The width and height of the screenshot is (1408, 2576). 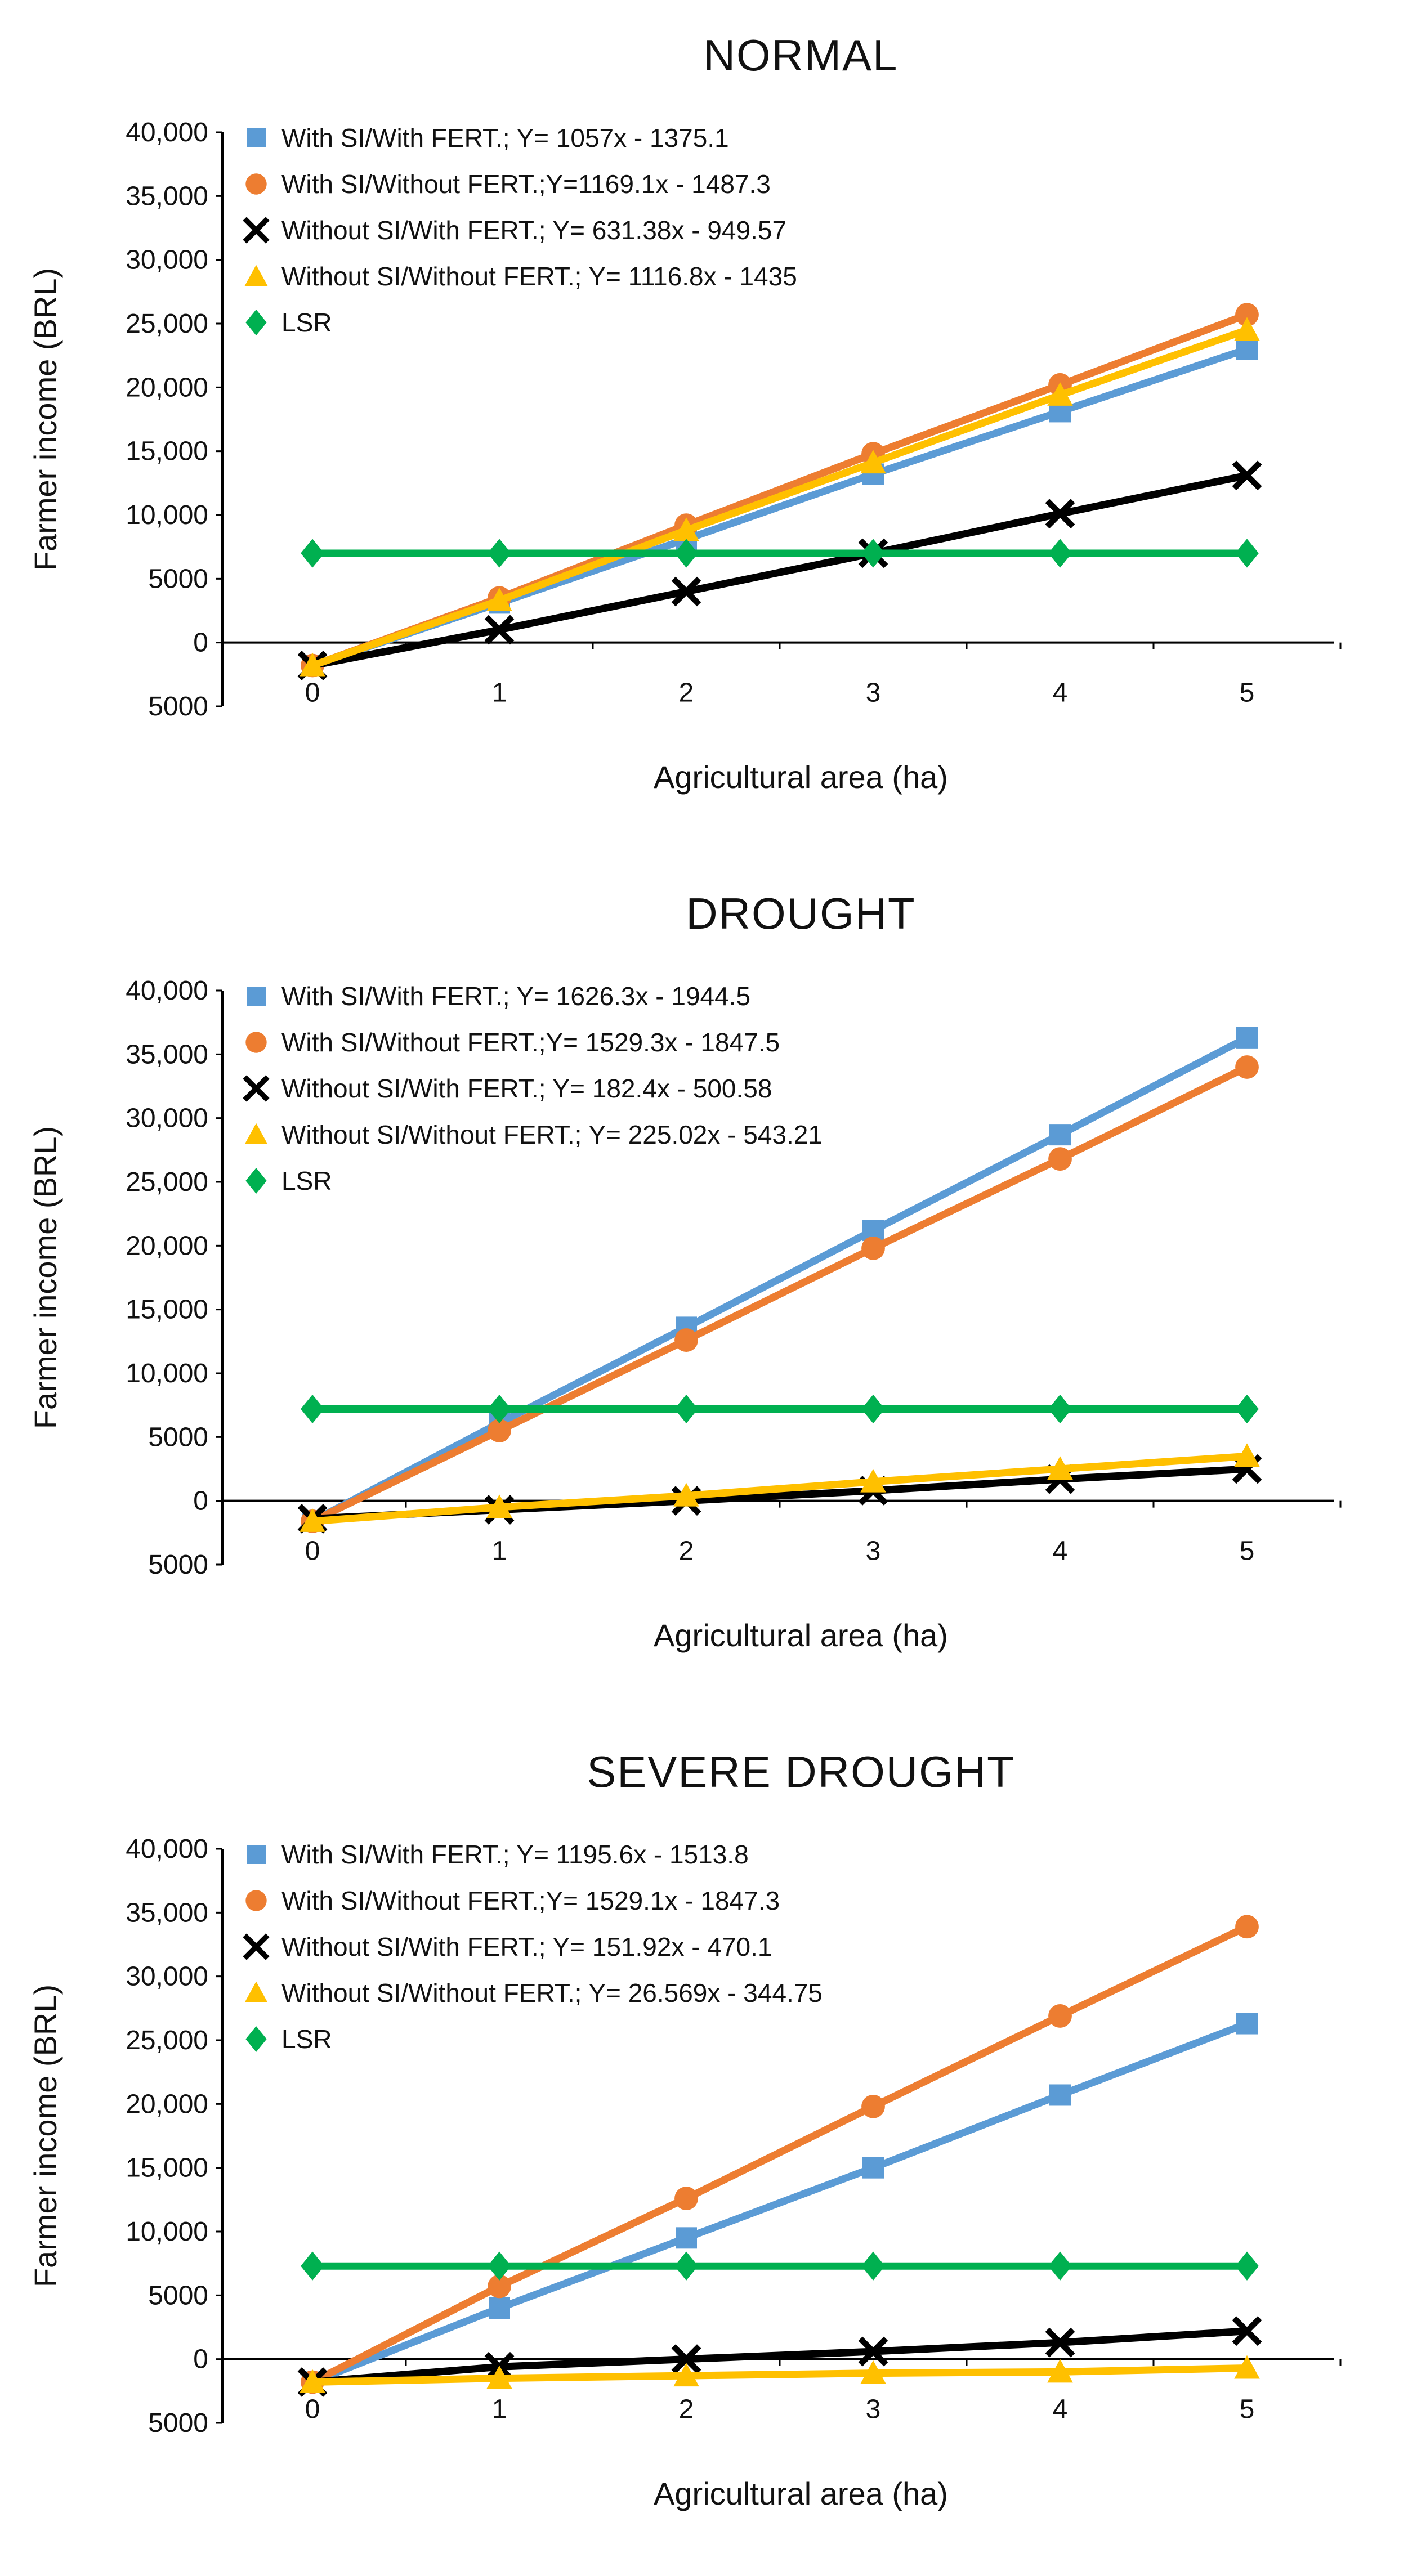 What do you see at coordinates (306, 322) in the screenshot?
I see `legend-label: LSR` at bounding box center [306, 322].